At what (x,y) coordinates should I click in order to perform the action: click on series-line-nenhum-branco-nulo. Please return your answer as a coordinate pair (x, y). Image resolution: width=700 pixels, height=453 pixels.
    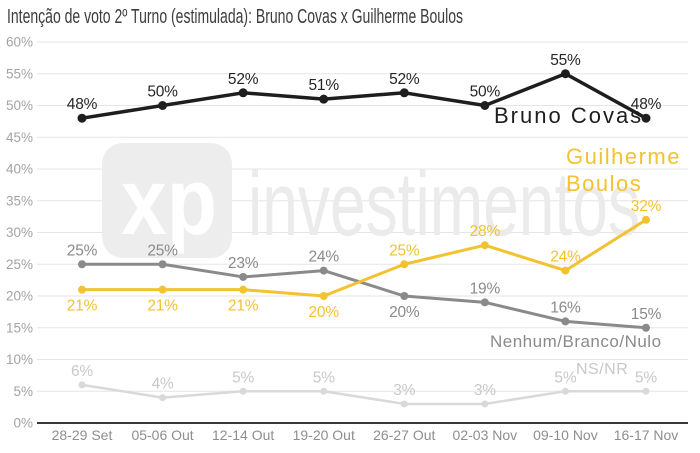
    Looking at the image, I should click on (364, 296).